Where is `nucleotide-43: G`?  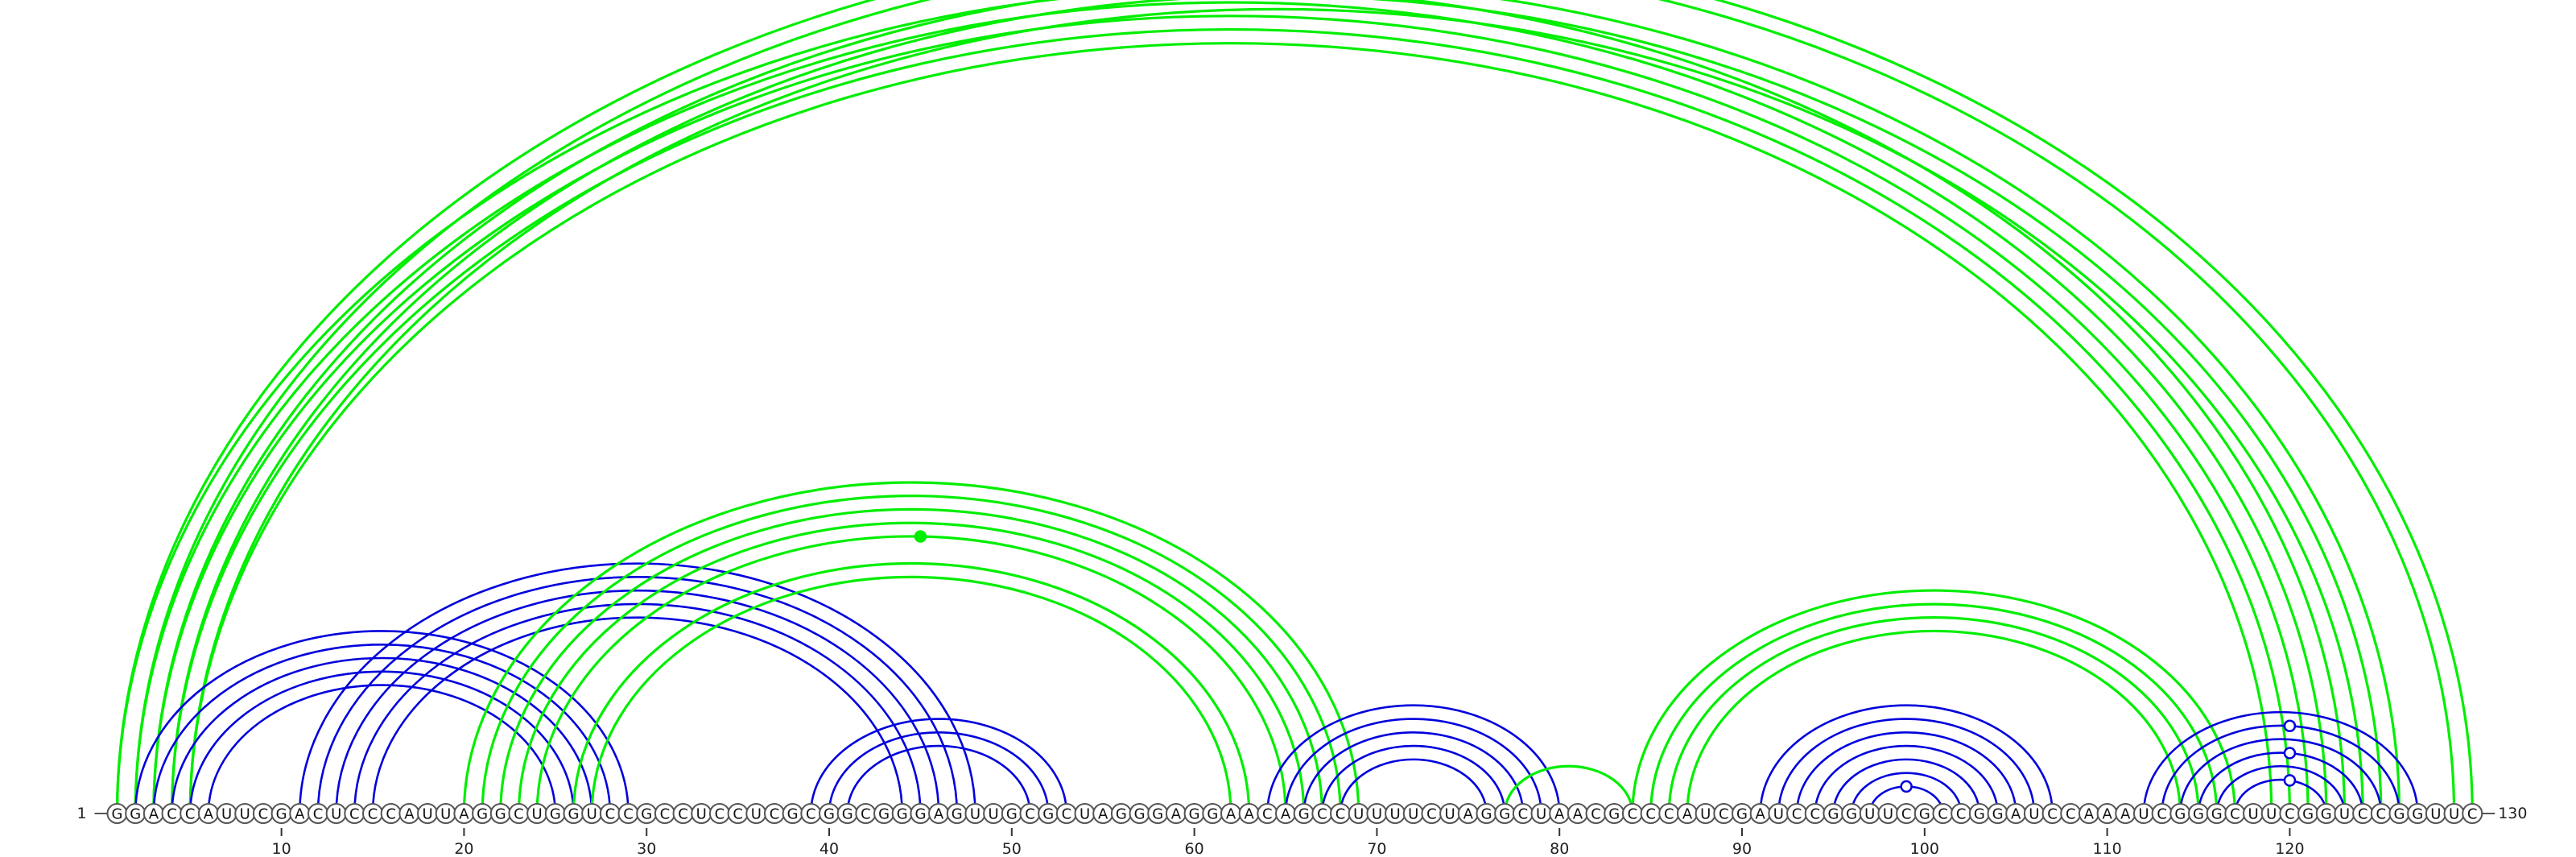
nucleotide-43: G is located at coordinates (884, 813).